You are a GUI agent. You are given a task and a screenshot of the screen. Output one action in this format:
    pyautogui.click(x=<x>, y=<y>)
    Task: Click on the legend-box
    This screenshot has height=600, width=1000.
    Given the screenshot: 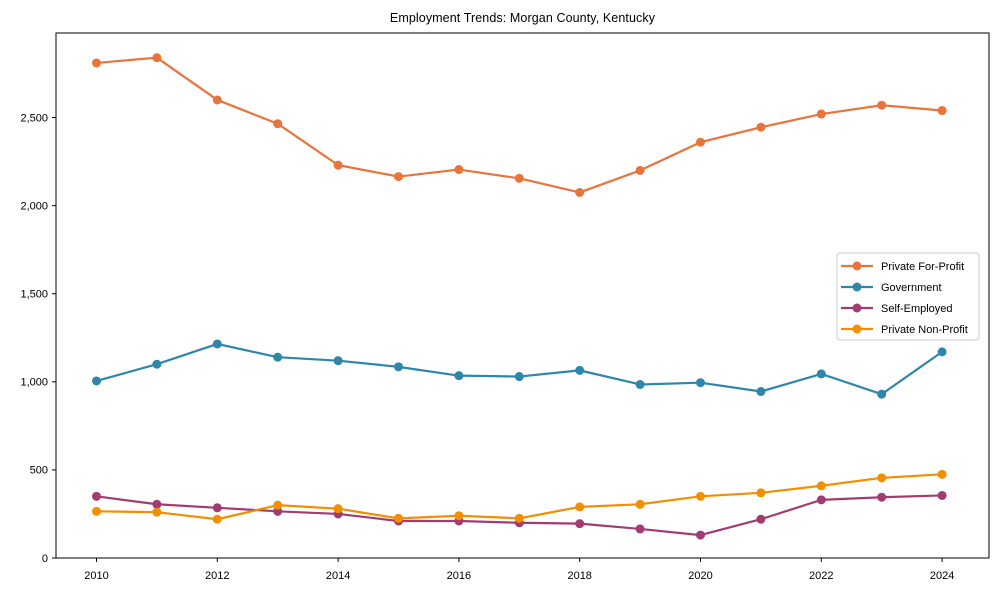 What is the action you would take?
    pyautogui.click(x=908, y=296)
    